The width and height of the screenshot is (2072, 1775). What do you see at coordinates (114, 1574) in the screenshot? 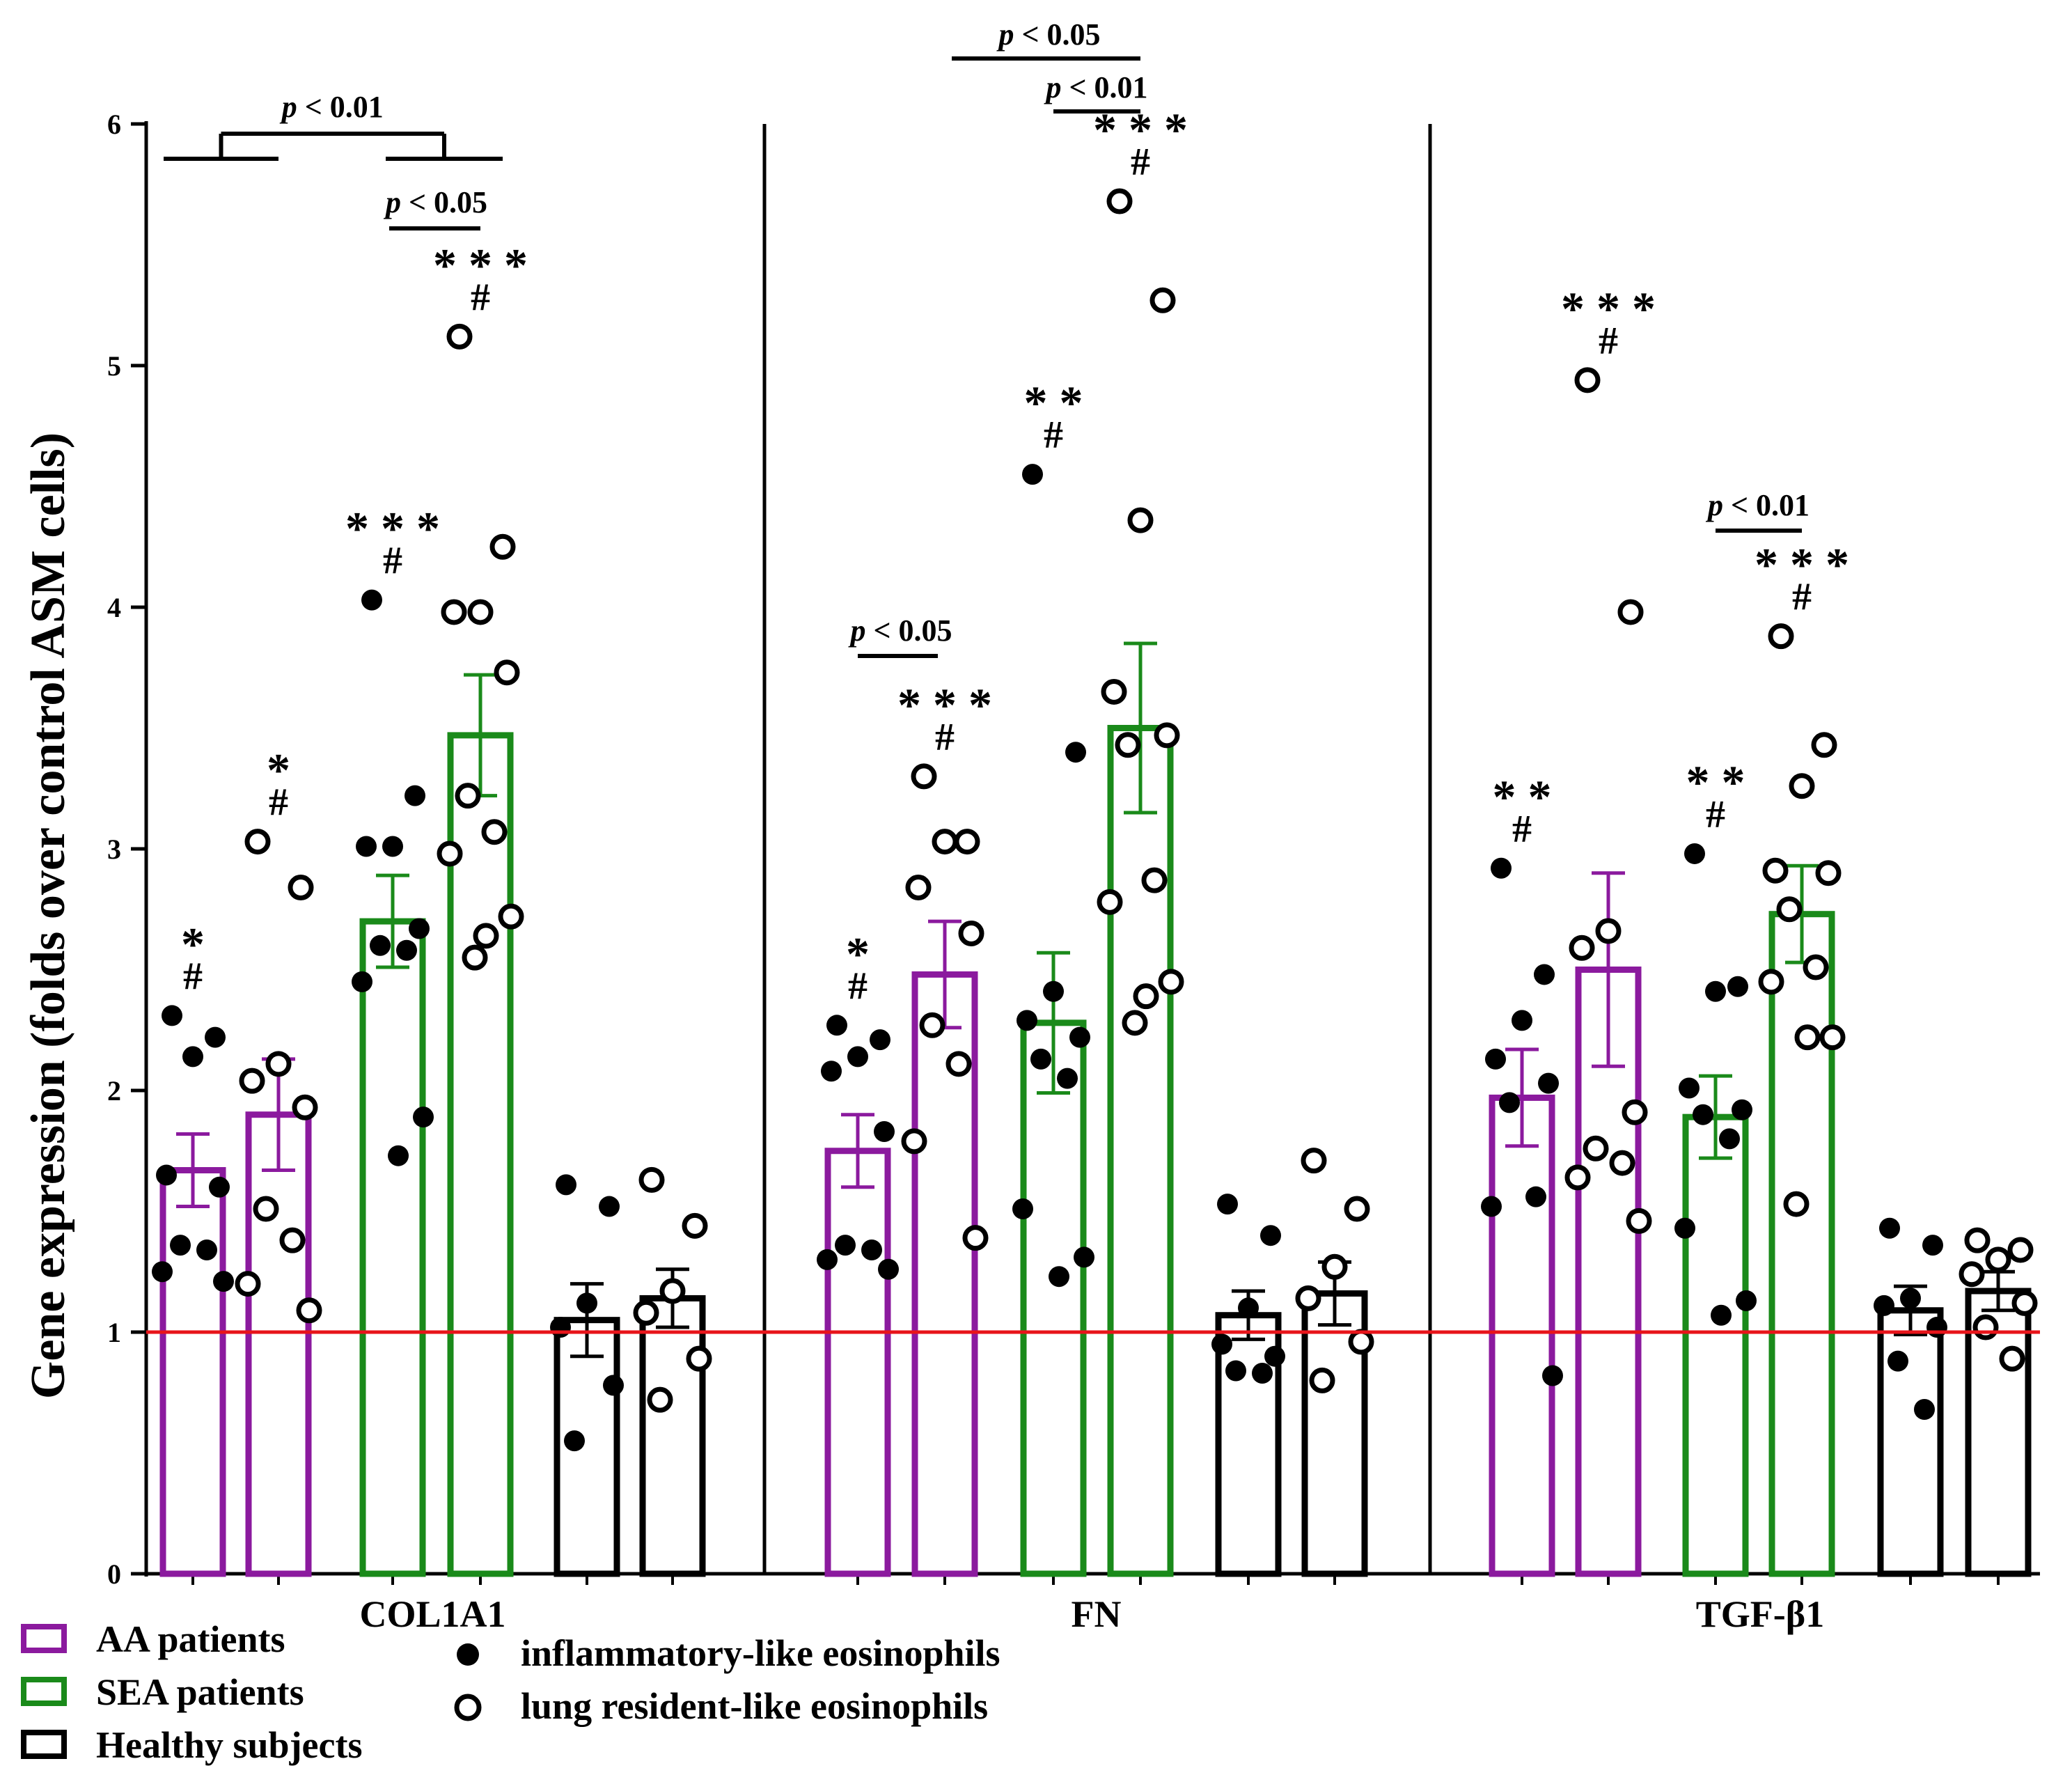
I see `y-tick-label: 0` at bounding box center [114, 1574].